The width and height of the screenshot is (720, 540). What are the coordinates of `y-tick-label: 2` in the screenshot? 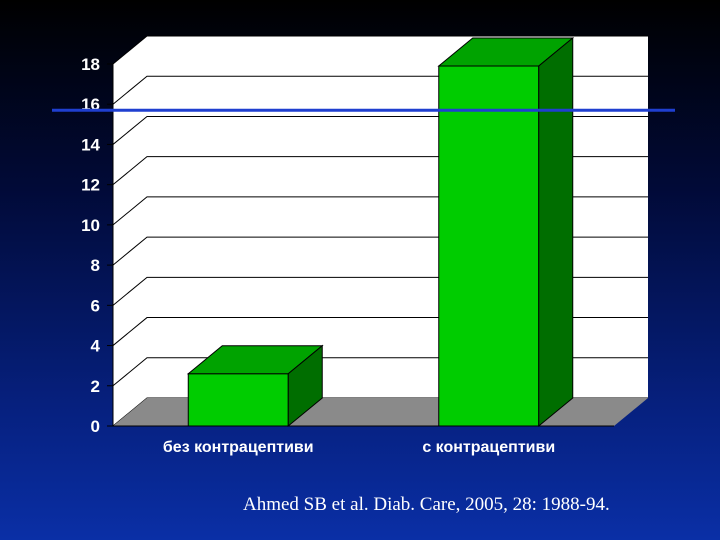 It's located at (95, 386).